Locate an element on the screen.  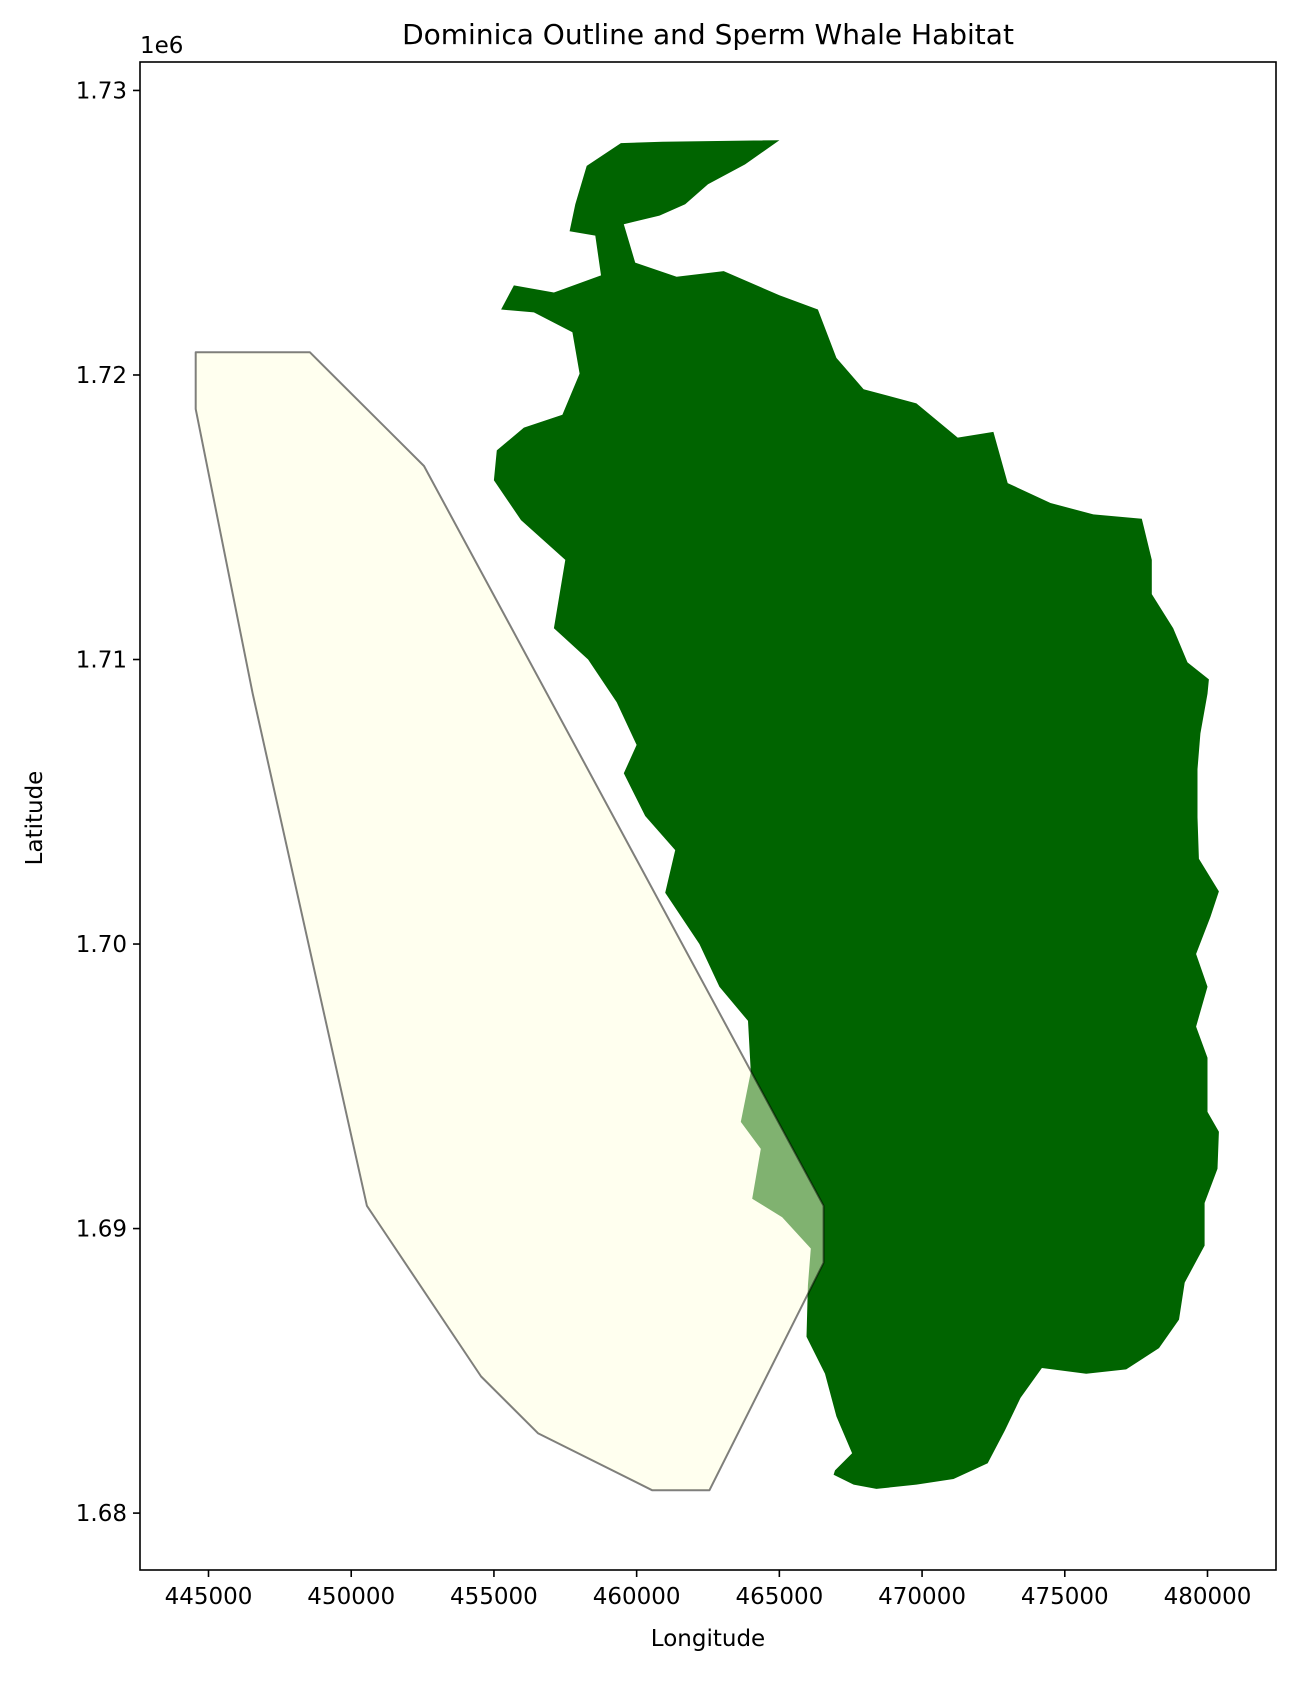
x-axis-label: Longitude is located at coordinates (708, 1639).